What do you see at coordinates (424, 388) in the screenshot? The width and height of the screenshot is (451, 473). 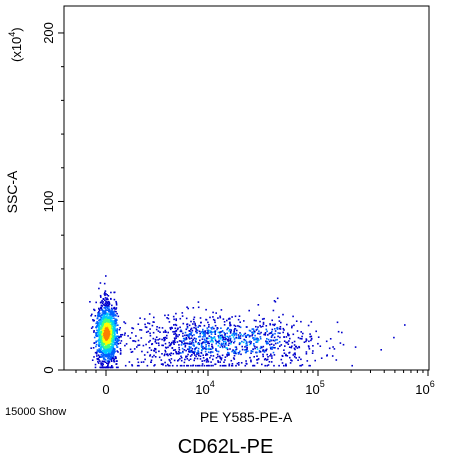 I see `x-tick-label: 10⁶` at bounding box center [424, 388].